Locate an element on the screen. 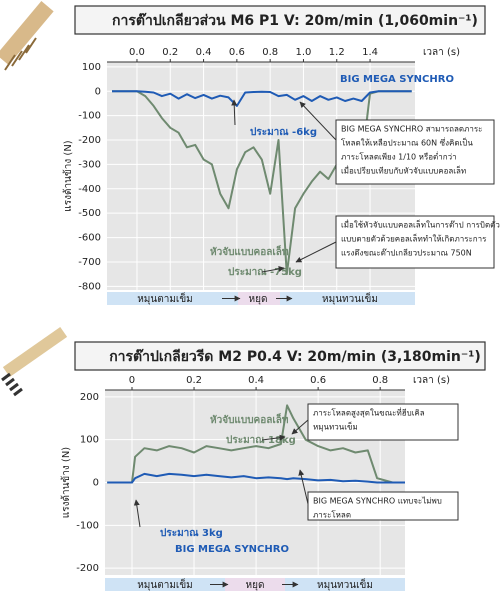 The height and width of the screenshot is (607, 500). callout-line: ภาระโหลดเพียง 1/10 หรือต่ำกว่า is located at coordinates (399, 156).